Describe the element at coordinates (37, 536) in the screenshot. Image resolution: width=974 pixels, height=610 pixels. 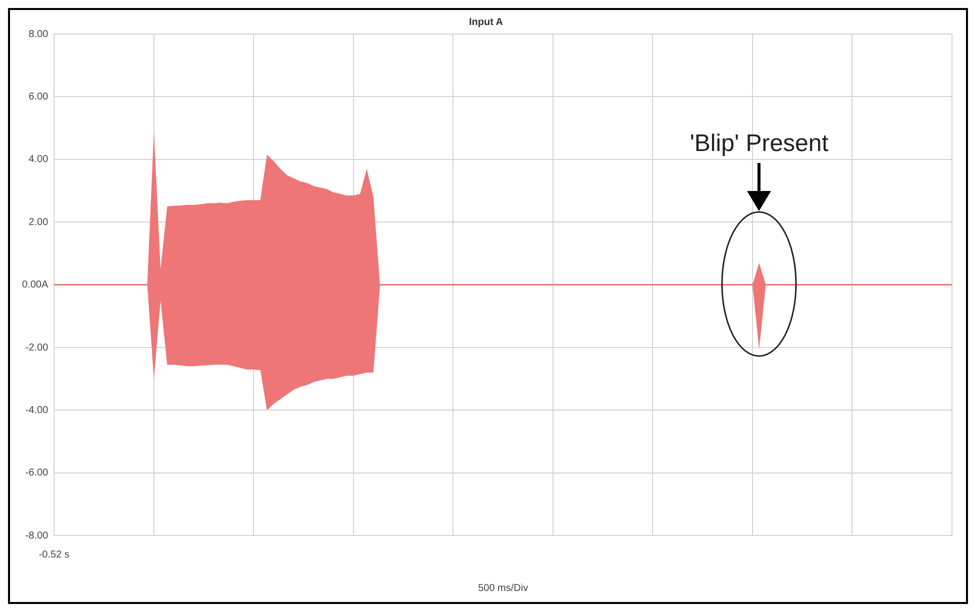
I see `y-tick-label: -8.00` at that location.